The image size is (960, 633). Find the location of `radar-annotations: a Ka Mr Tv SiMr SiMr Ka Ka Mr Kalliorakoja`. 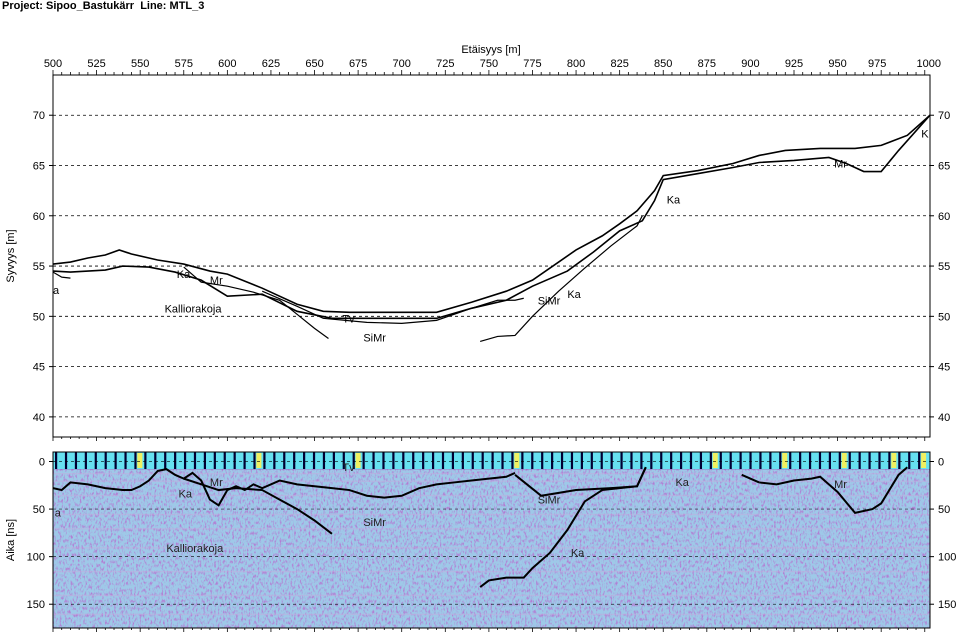

radar-annotations: a Ka Mr Tv SiMr SiMr Ka Ka Mr Kalliorakoja is located at coordinates (451, 511).